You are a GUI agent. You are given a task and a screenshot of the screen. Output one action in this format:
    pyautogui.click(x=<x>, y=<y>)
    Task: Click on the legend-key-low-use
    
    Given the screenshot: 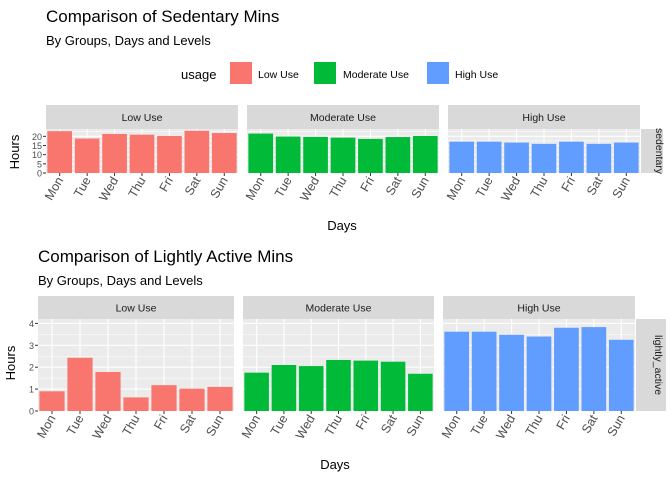 What is the action you would take?
    pyautogui.click(x=241, y=73)
    